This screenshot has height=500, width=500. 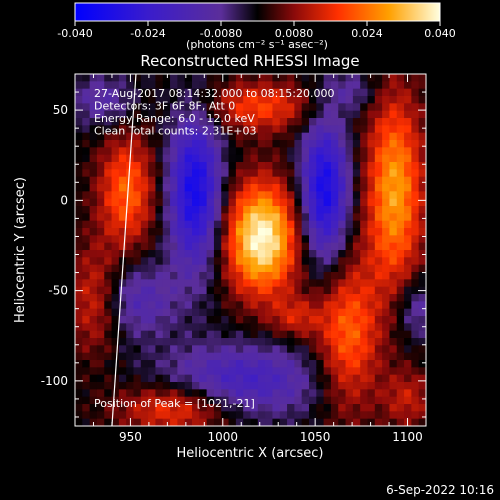 What do you see at coordinates (256, 30) in the screenshot?
I see `colorbar-ticks: -0.040 -0.024 -0.0080 0.0080 0.024 0.040` at bounding box center [256, 30].